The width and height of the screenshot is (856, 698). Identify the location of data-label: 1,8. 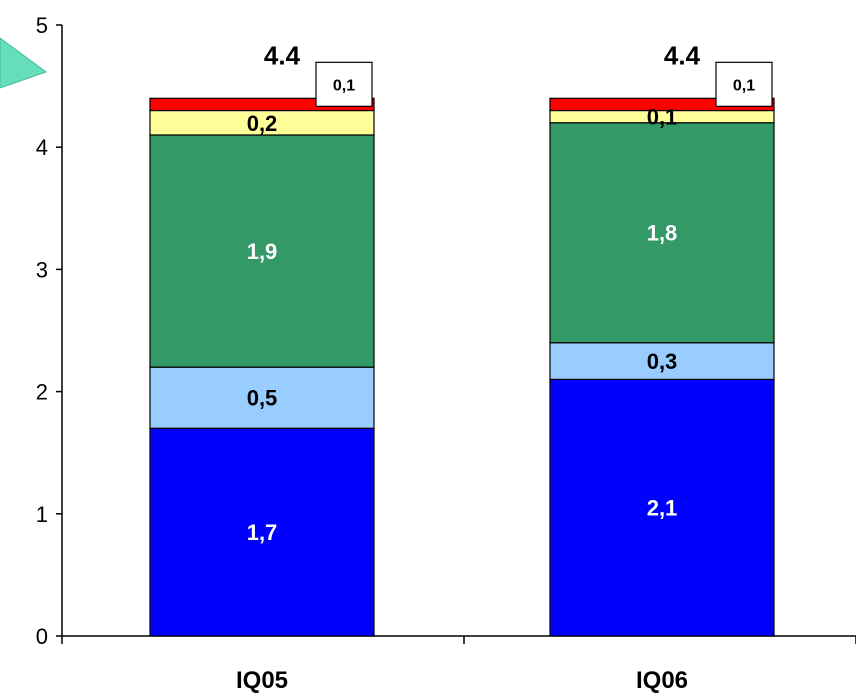
(662, 233).